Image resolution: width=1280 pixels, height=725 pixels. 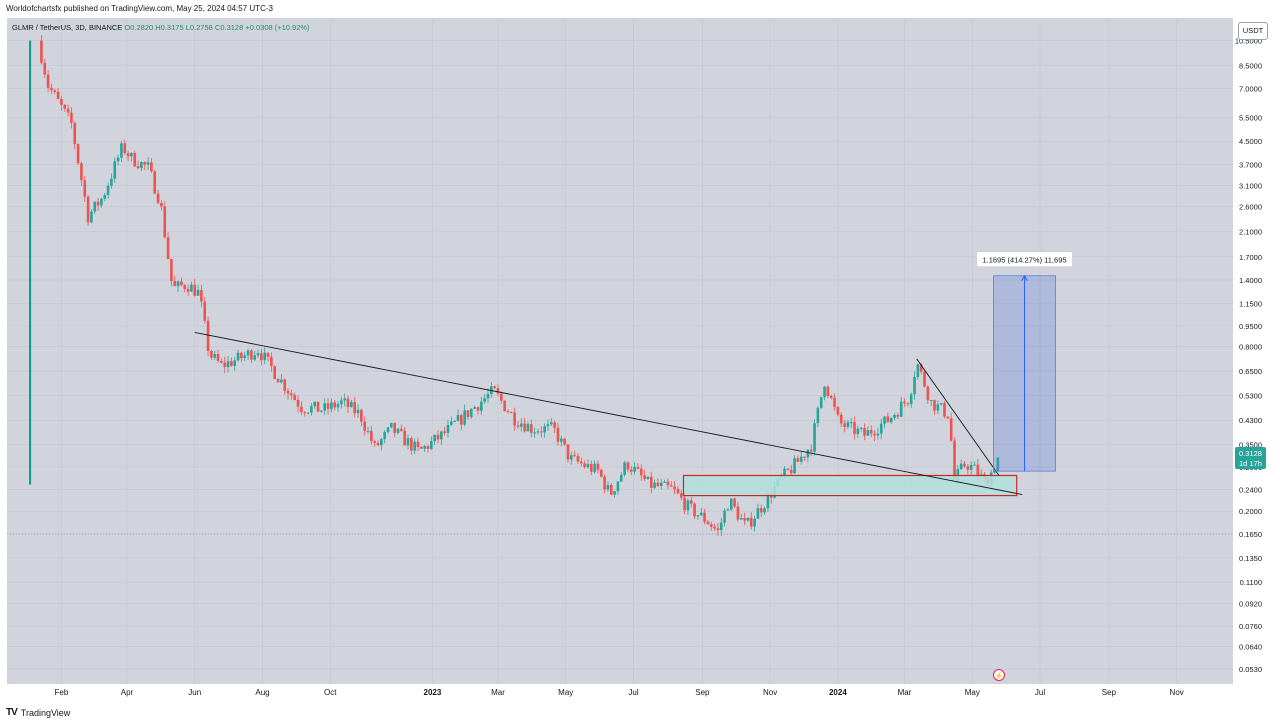 What do you see at coordinates (67, 27) in the screenshot?
I see `symbol-name: GLMR / TetherUS, 3D, BINANCE` at bounding box center [67, 27].